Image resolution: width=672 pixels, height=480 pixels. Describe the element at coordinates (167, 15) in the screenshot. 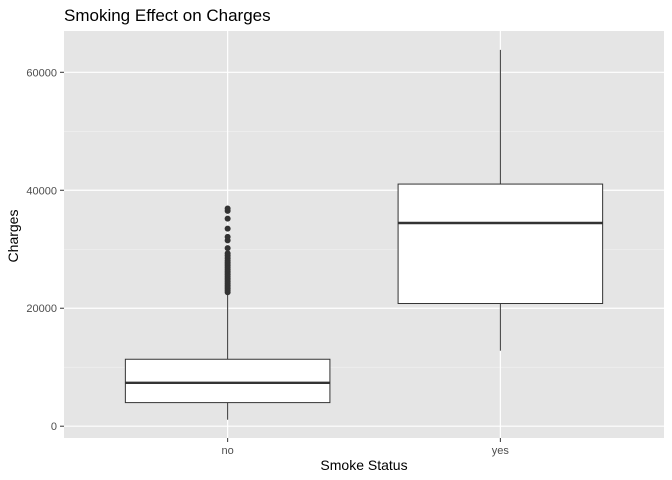

I see `chart-title: Smoking Effect on Charges` at that location.